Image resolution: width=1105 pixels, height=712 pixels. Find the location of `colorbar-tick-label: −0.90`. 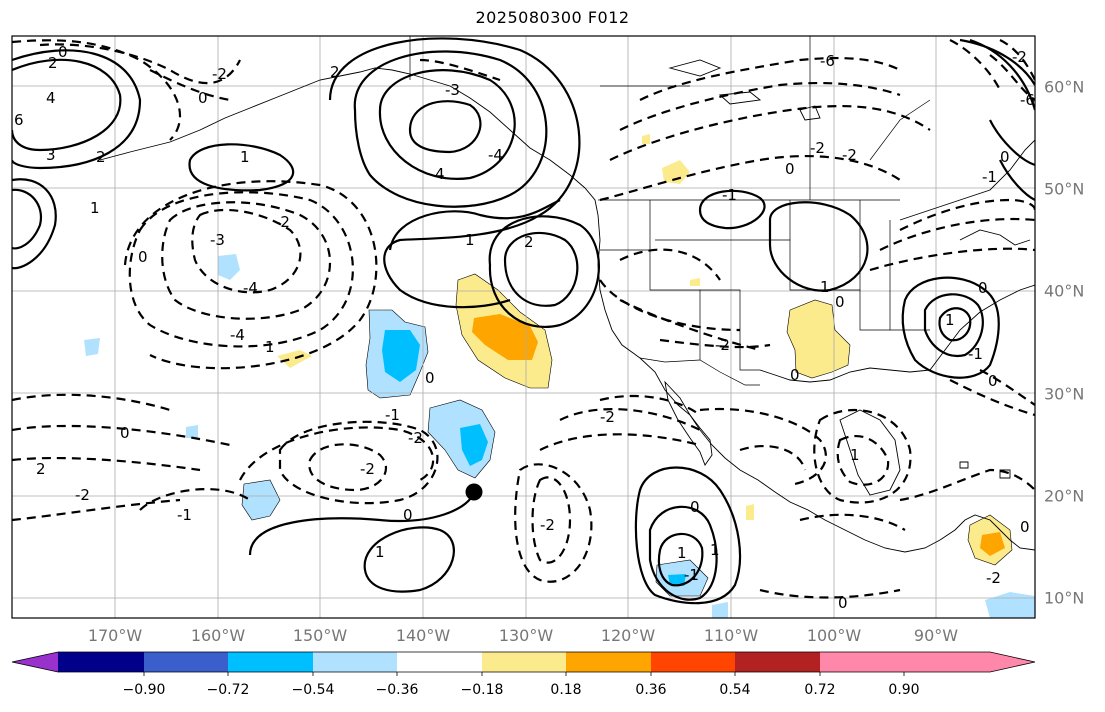

colorbar-tick-label: −0.90 is located at coordinates (144, 690).